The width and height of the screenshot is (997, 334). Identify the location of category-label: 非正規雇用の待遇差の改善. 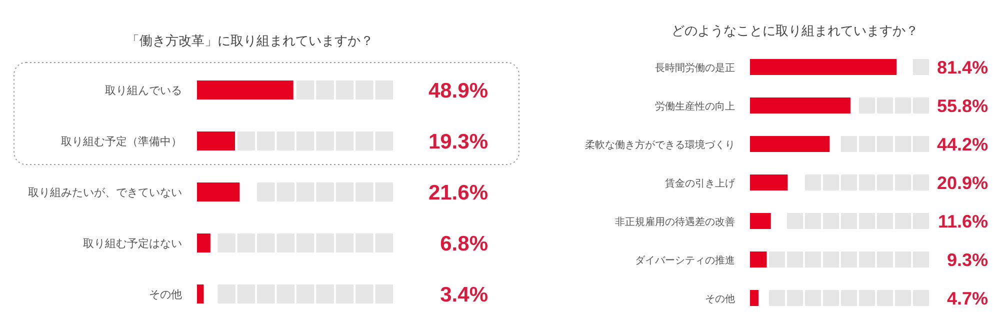
(675, 222).